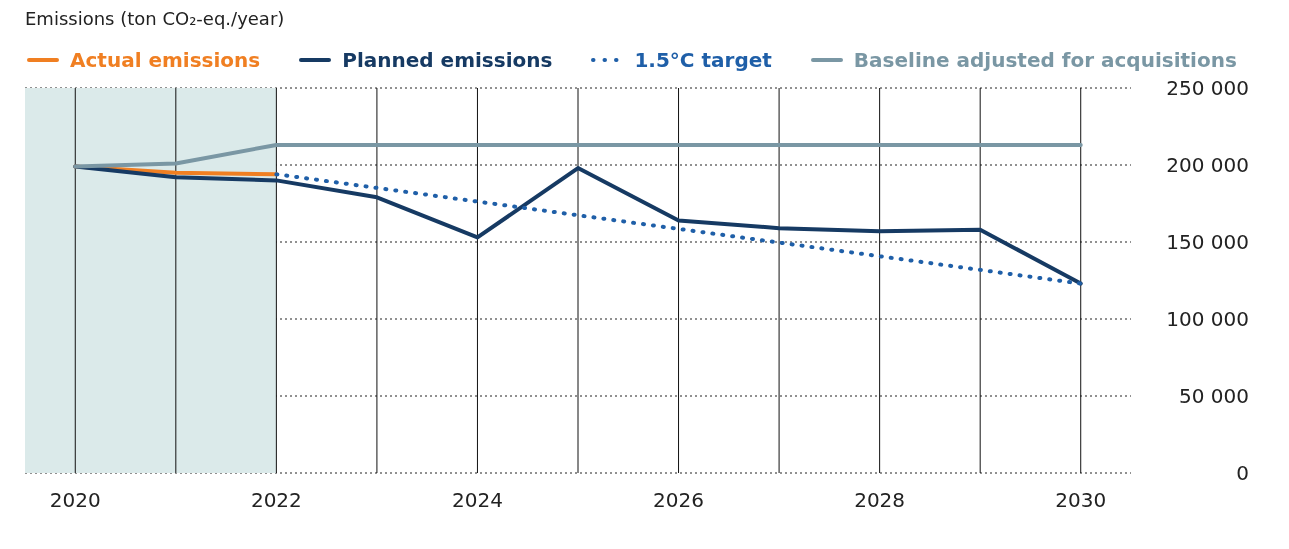 The width and height of the screenshot is (1289, 549). Describe the element at coordinates (1081, 500) in the screenshot. I see `x-tick-label: 2030` at that location.